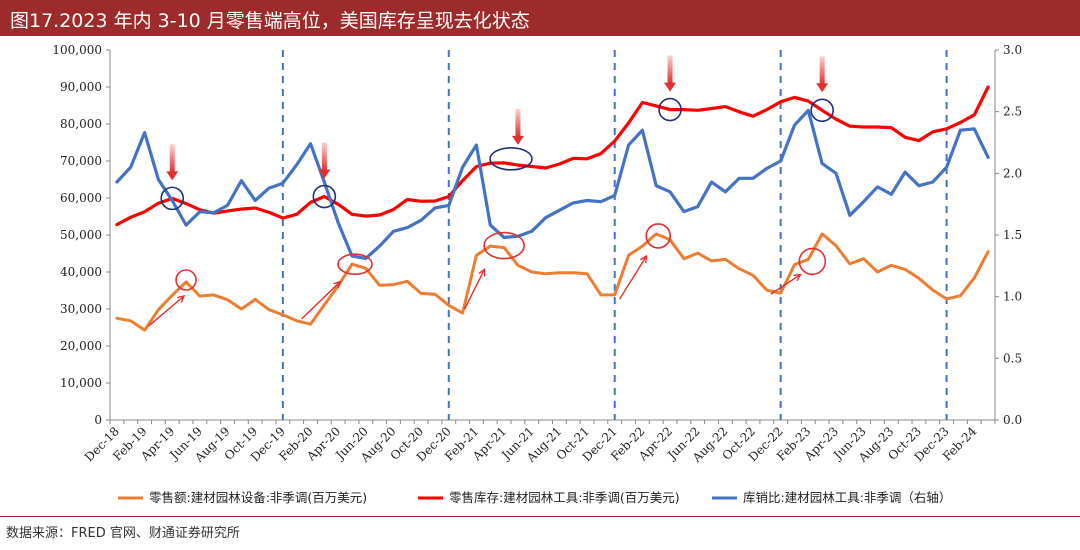  Describe the element at coordinates (1012, 235) in the screenshot. I see `y-right-tick-label: 1.5` at that location.